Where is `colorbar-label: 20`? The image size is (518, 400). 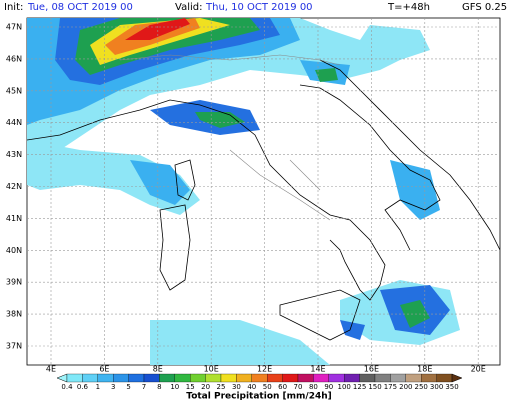
colorbar-label: 20 is located at coordinates (205, 387).